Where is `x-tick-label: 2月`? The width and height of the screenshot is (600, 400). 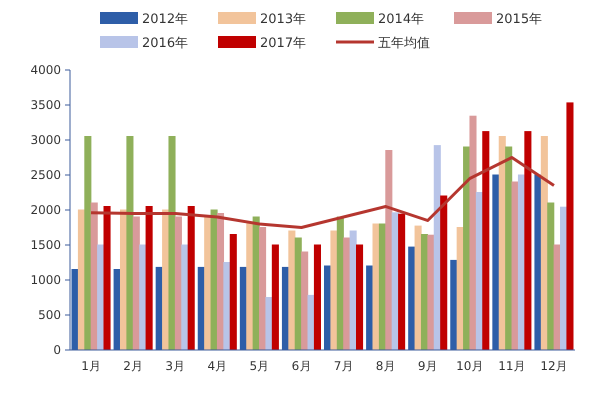 x-tick-label: 2月 is located at coordinates (133, 366).